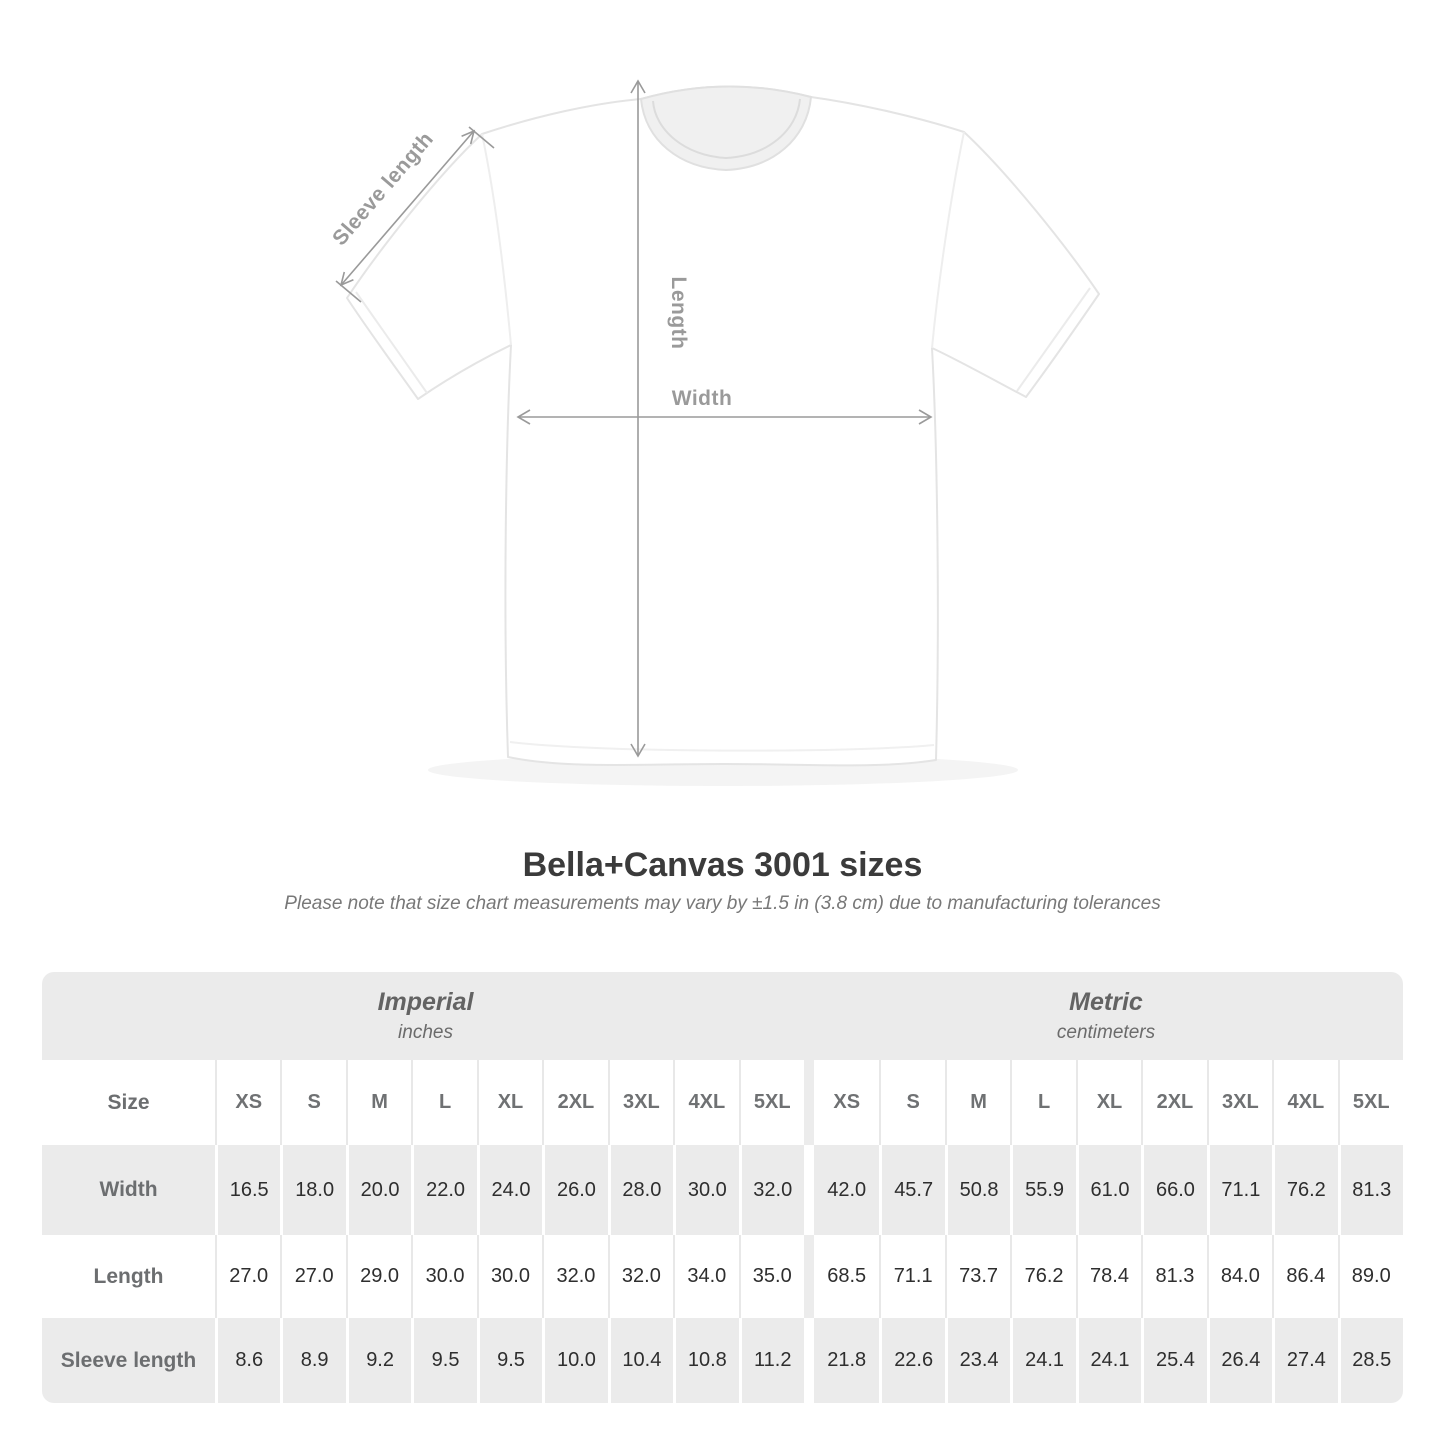 The image size is (1445, 1445). What do you see at coordinates (378, 1276) in the screenshot?
I see `length-value-cell: 29.0` at bounding box center [378, 1276].